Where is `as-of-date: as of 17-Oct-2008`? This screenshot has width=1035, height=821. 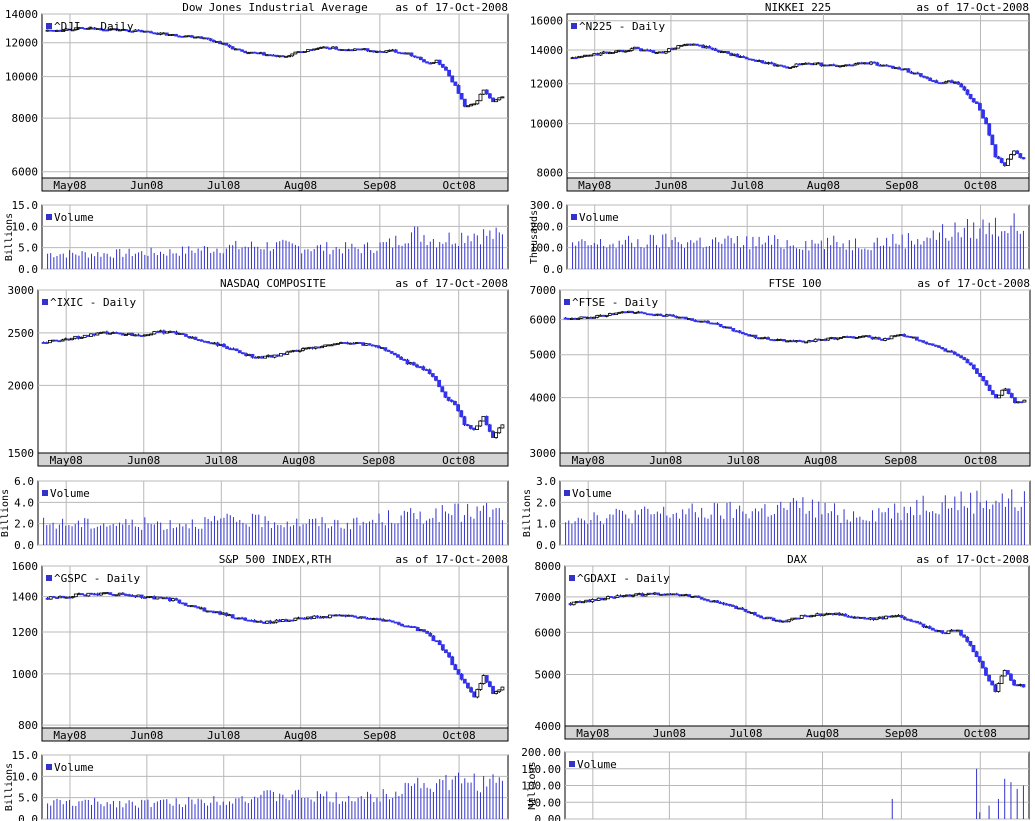 as-of-date: as of 17-Oct-2008 is located at coordinates (451, 7).